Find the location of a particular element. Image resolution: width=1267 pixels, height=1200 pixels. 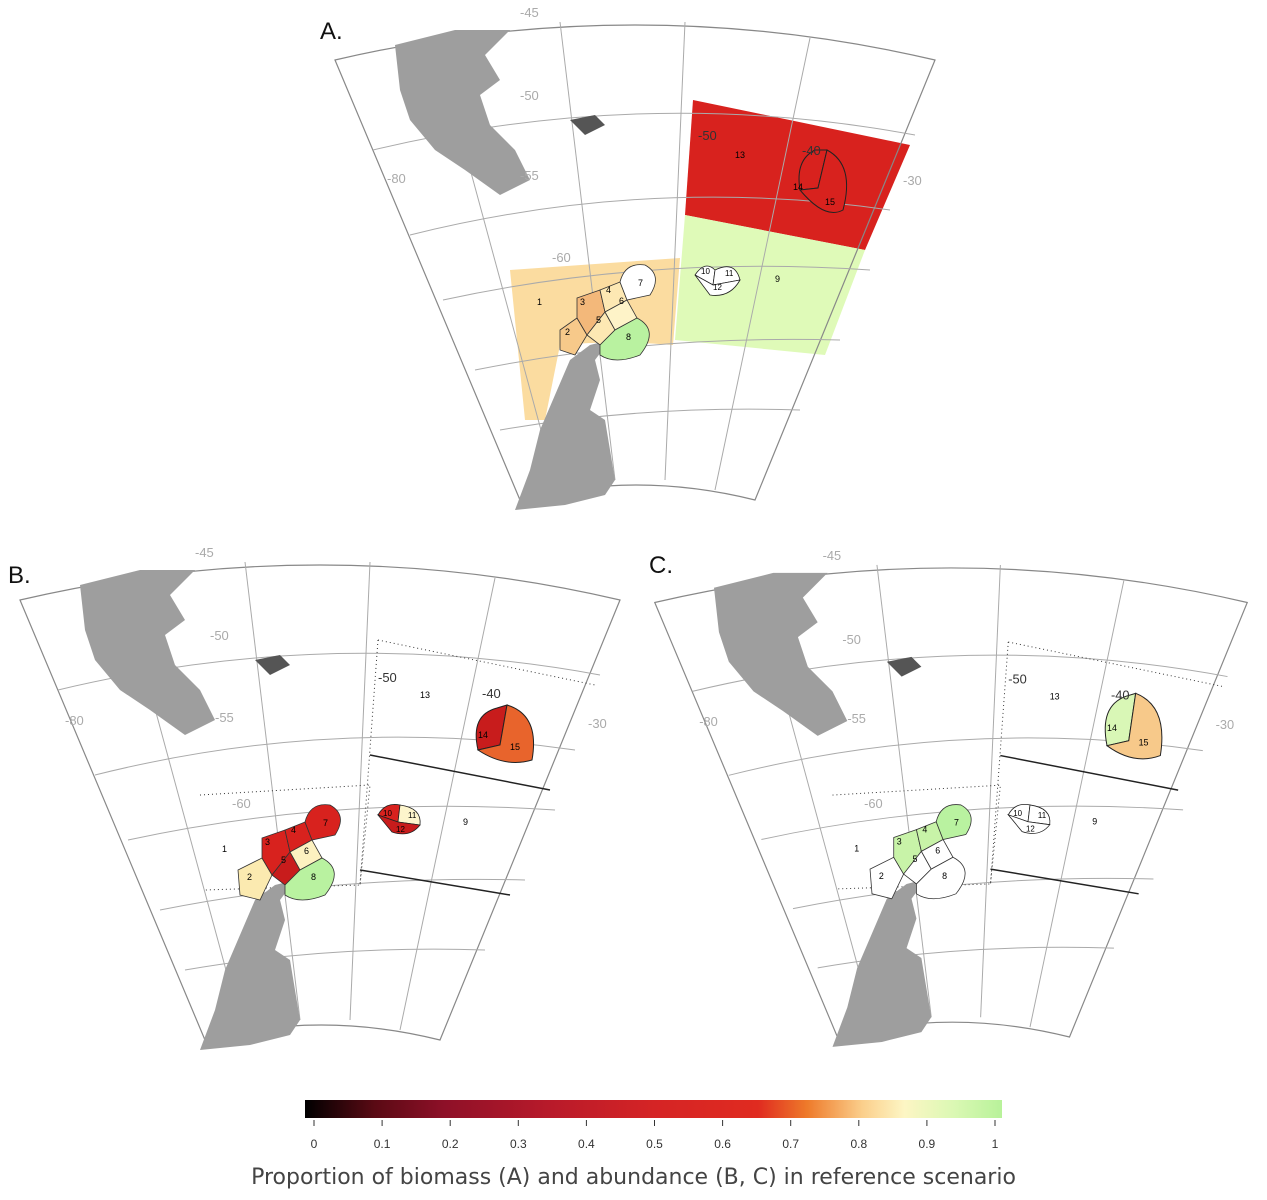

colorbar-ticks: 0 0.1 0.2 0.3 0.4 0.5 0.6 0.7 0.8 0.9 1 is located at coordinates (655, 1135).